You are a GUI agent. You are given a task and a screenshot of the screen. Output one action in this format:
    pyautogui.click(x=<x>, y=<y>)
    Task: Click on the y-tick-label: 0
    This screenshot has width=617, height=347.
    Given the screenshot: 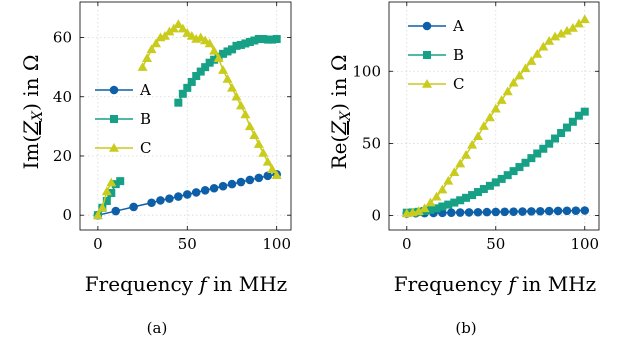 What is the action you would take?
    pyautogui.click(x=376, y=216)
    